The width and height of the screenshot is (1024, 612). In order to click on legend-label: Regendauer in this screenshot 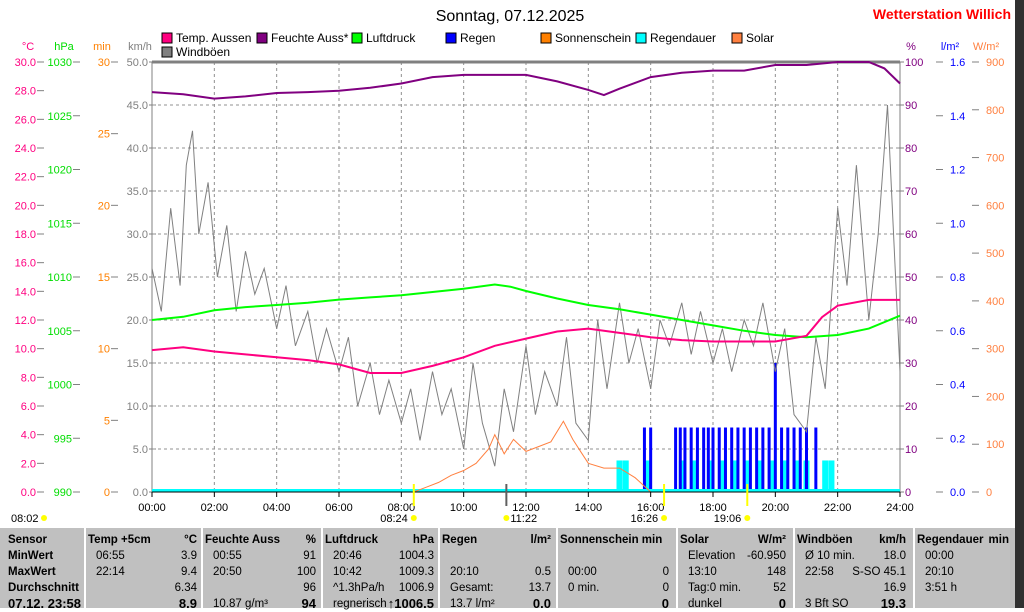, I will do `click(683, 38)`.